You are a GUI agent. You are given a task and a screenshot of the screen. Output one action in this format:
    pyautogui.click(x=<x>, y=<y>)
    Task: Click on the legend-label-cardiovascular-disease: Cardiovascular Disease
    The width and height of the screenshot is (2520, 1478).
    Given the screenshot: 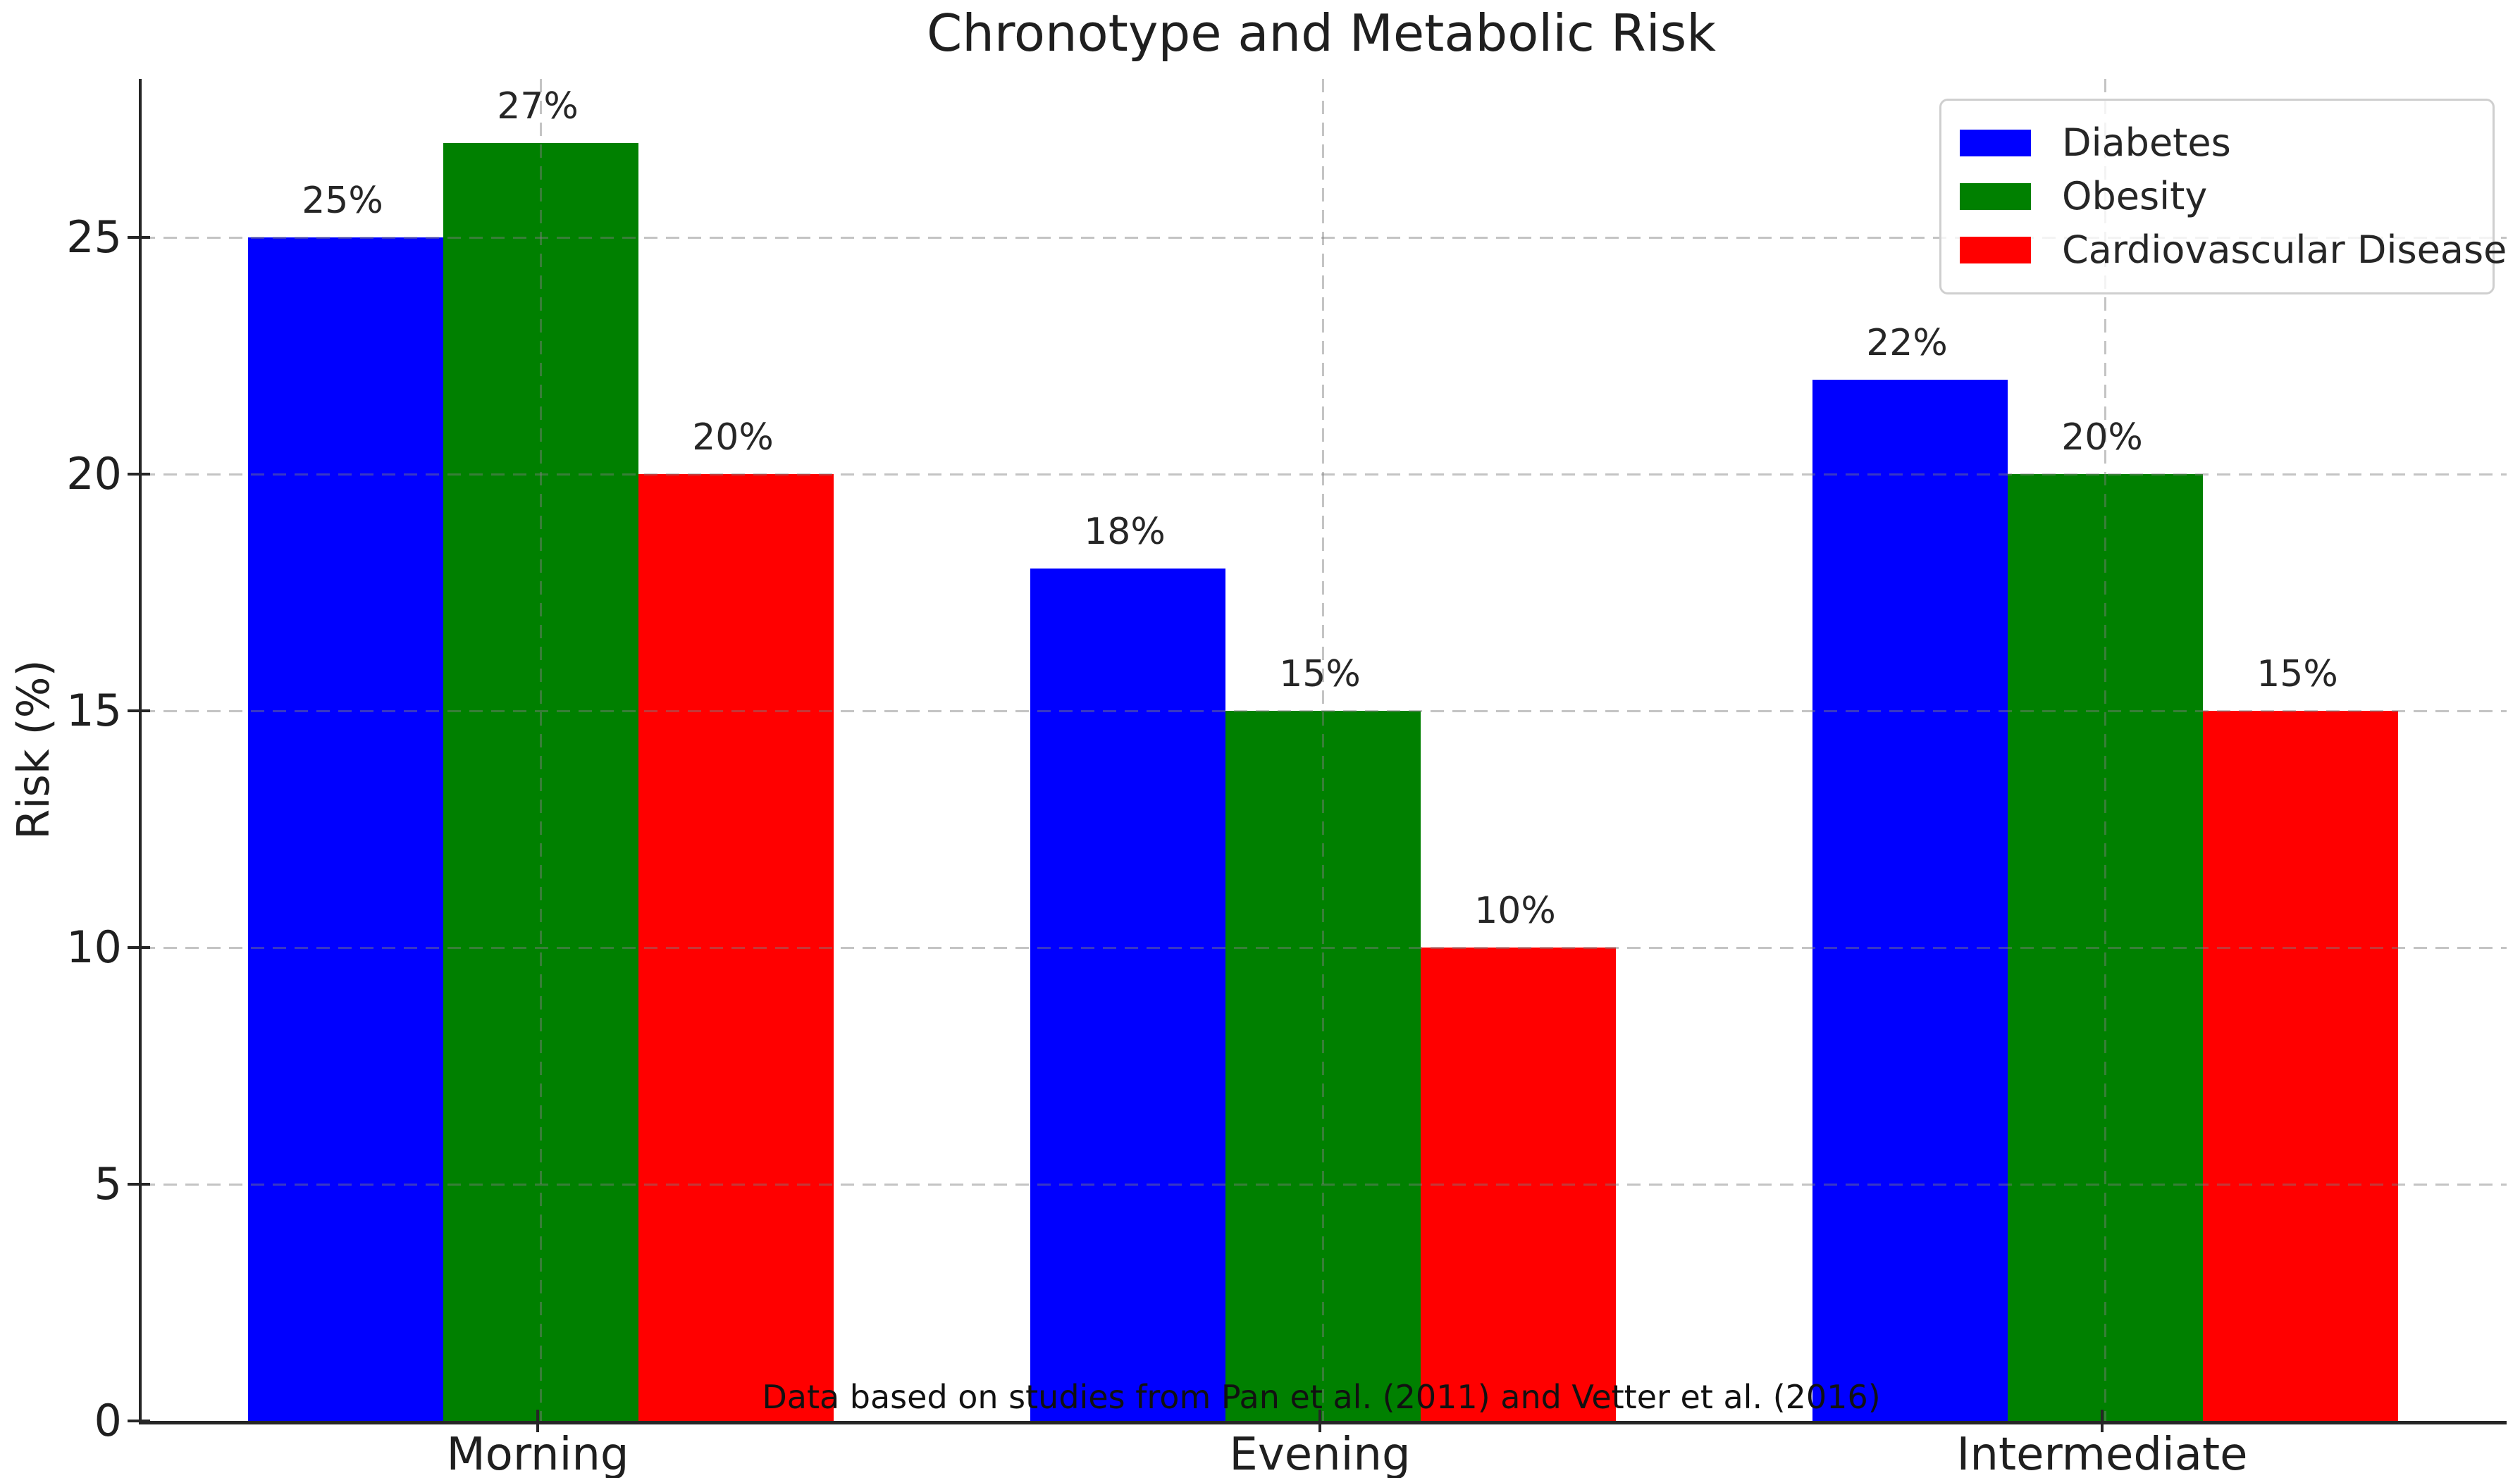 What is the action you would take?
    pyautogui.click(x=2284, y=250)
    